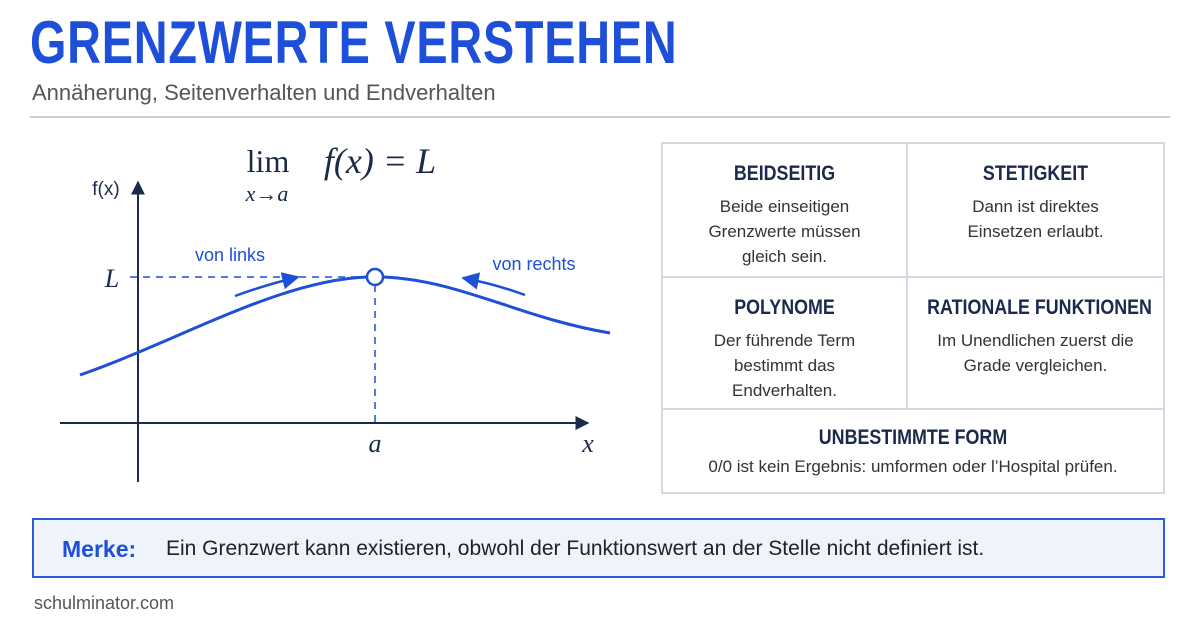 The width and height of the screenshot is (1200, 630). What do you see at coordinates (267, 193) in the screenshot?
I see `formula-sub: x→a` at bounding box center [267, 193].